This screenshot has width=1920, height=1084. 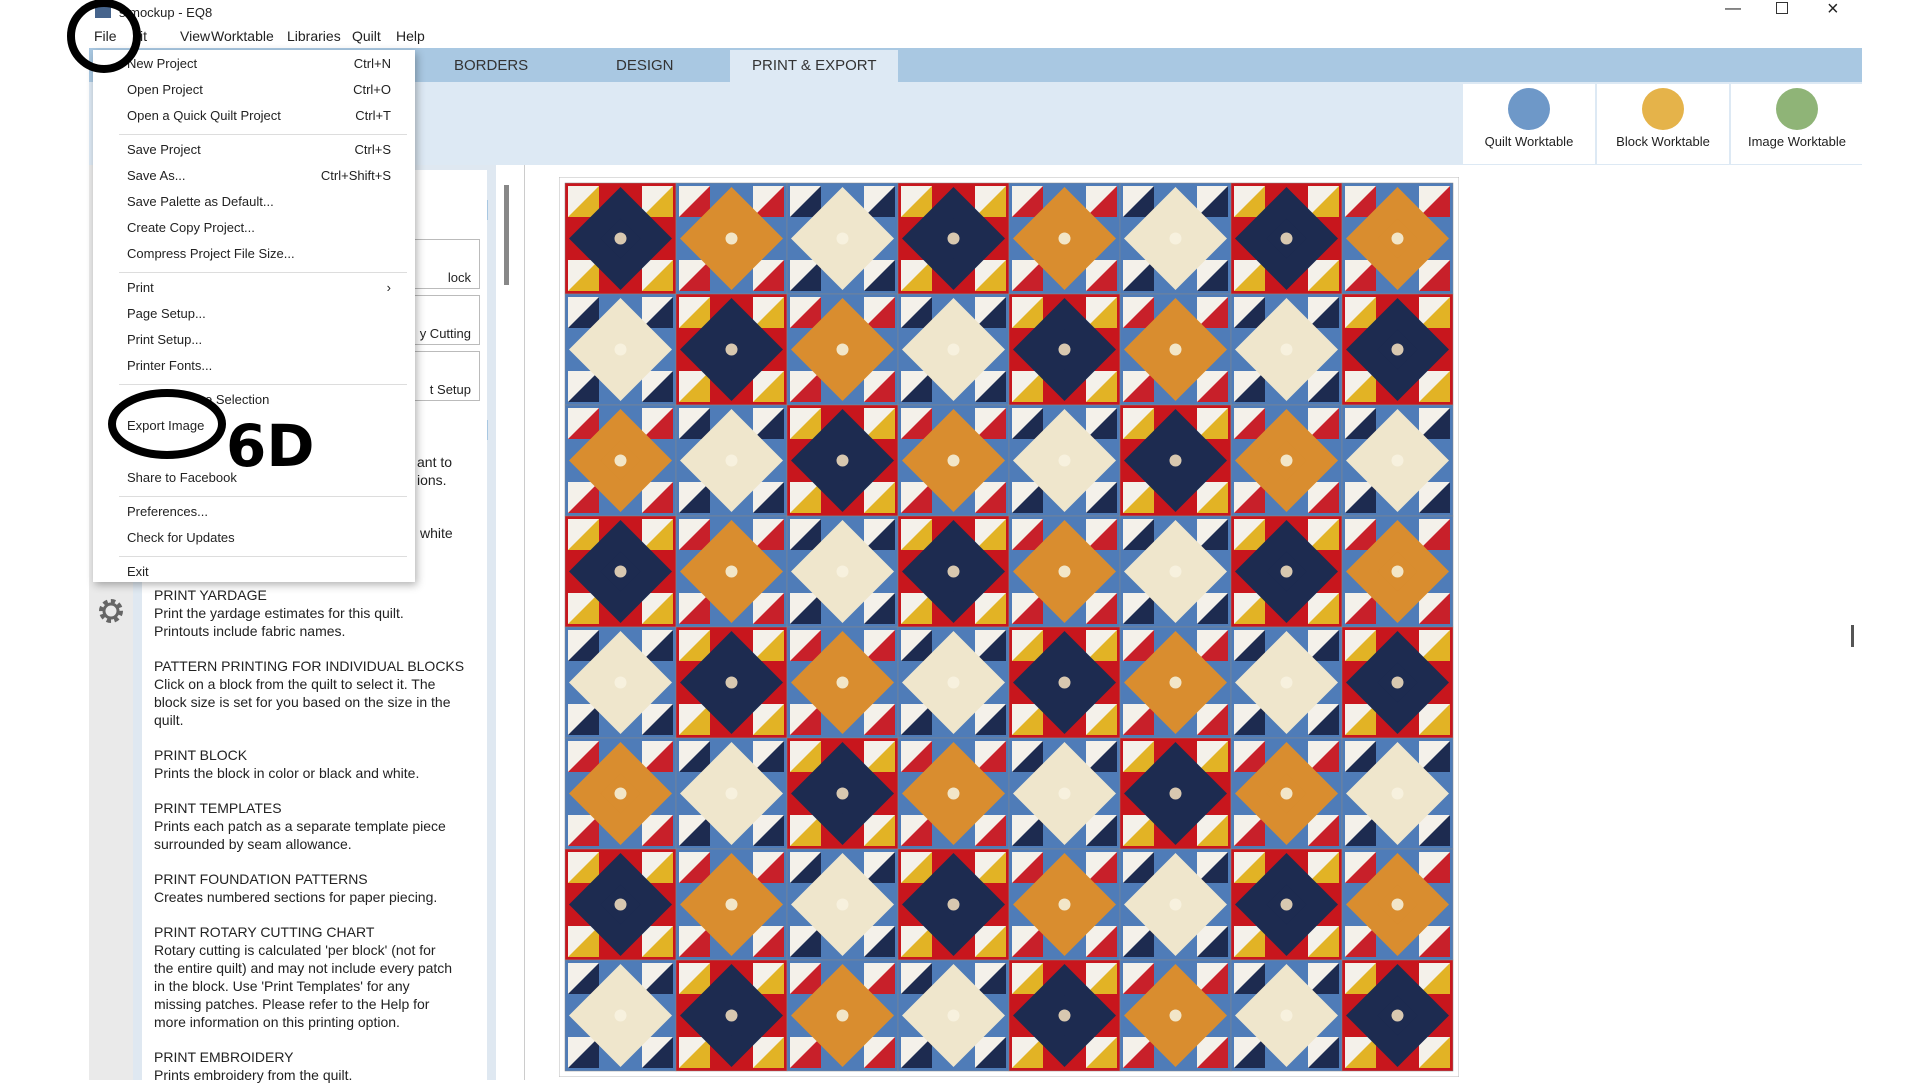 What do you see at coordinates (265, 90) in the screenshot?
I see `menu-item: Open Project Ctrl+O` at bounding box center [265, 90].